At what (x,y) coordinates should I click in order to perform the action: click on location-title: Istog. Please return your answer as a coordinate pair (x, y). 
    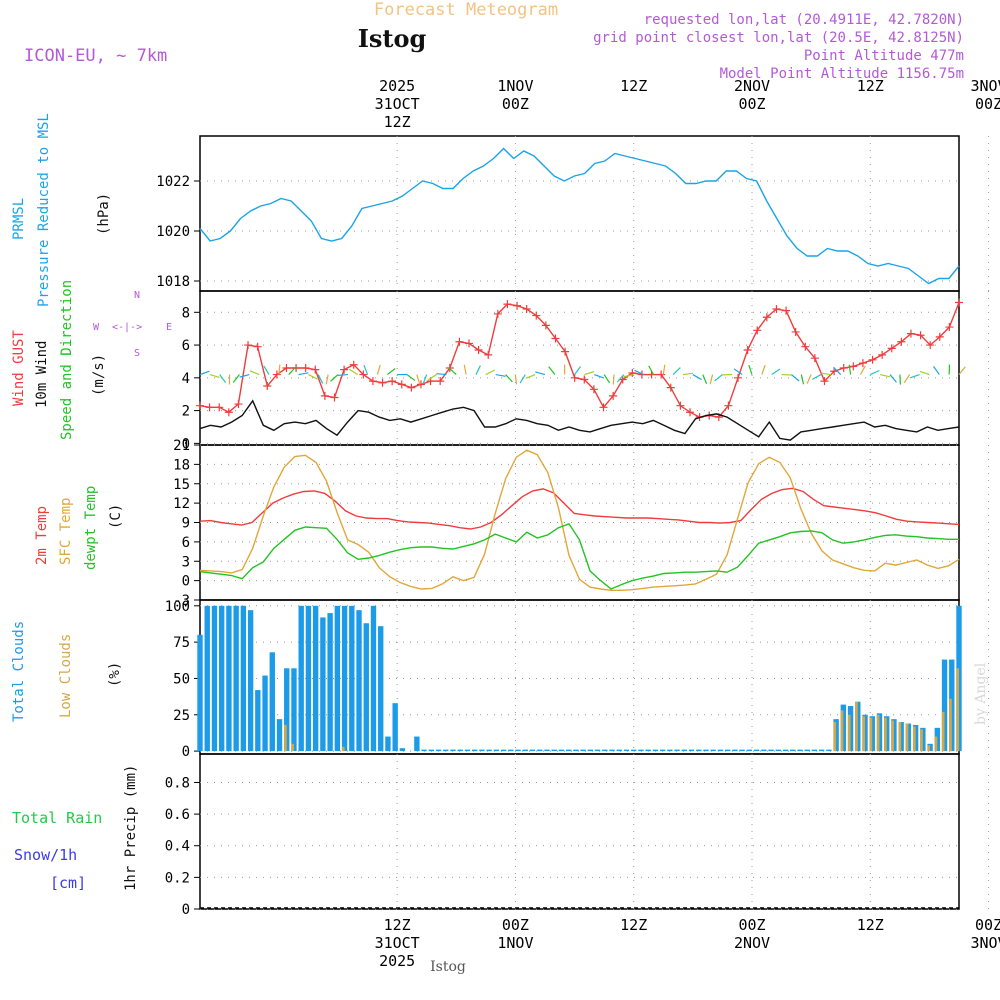
    Looking at the image, I should click on (392, 38).